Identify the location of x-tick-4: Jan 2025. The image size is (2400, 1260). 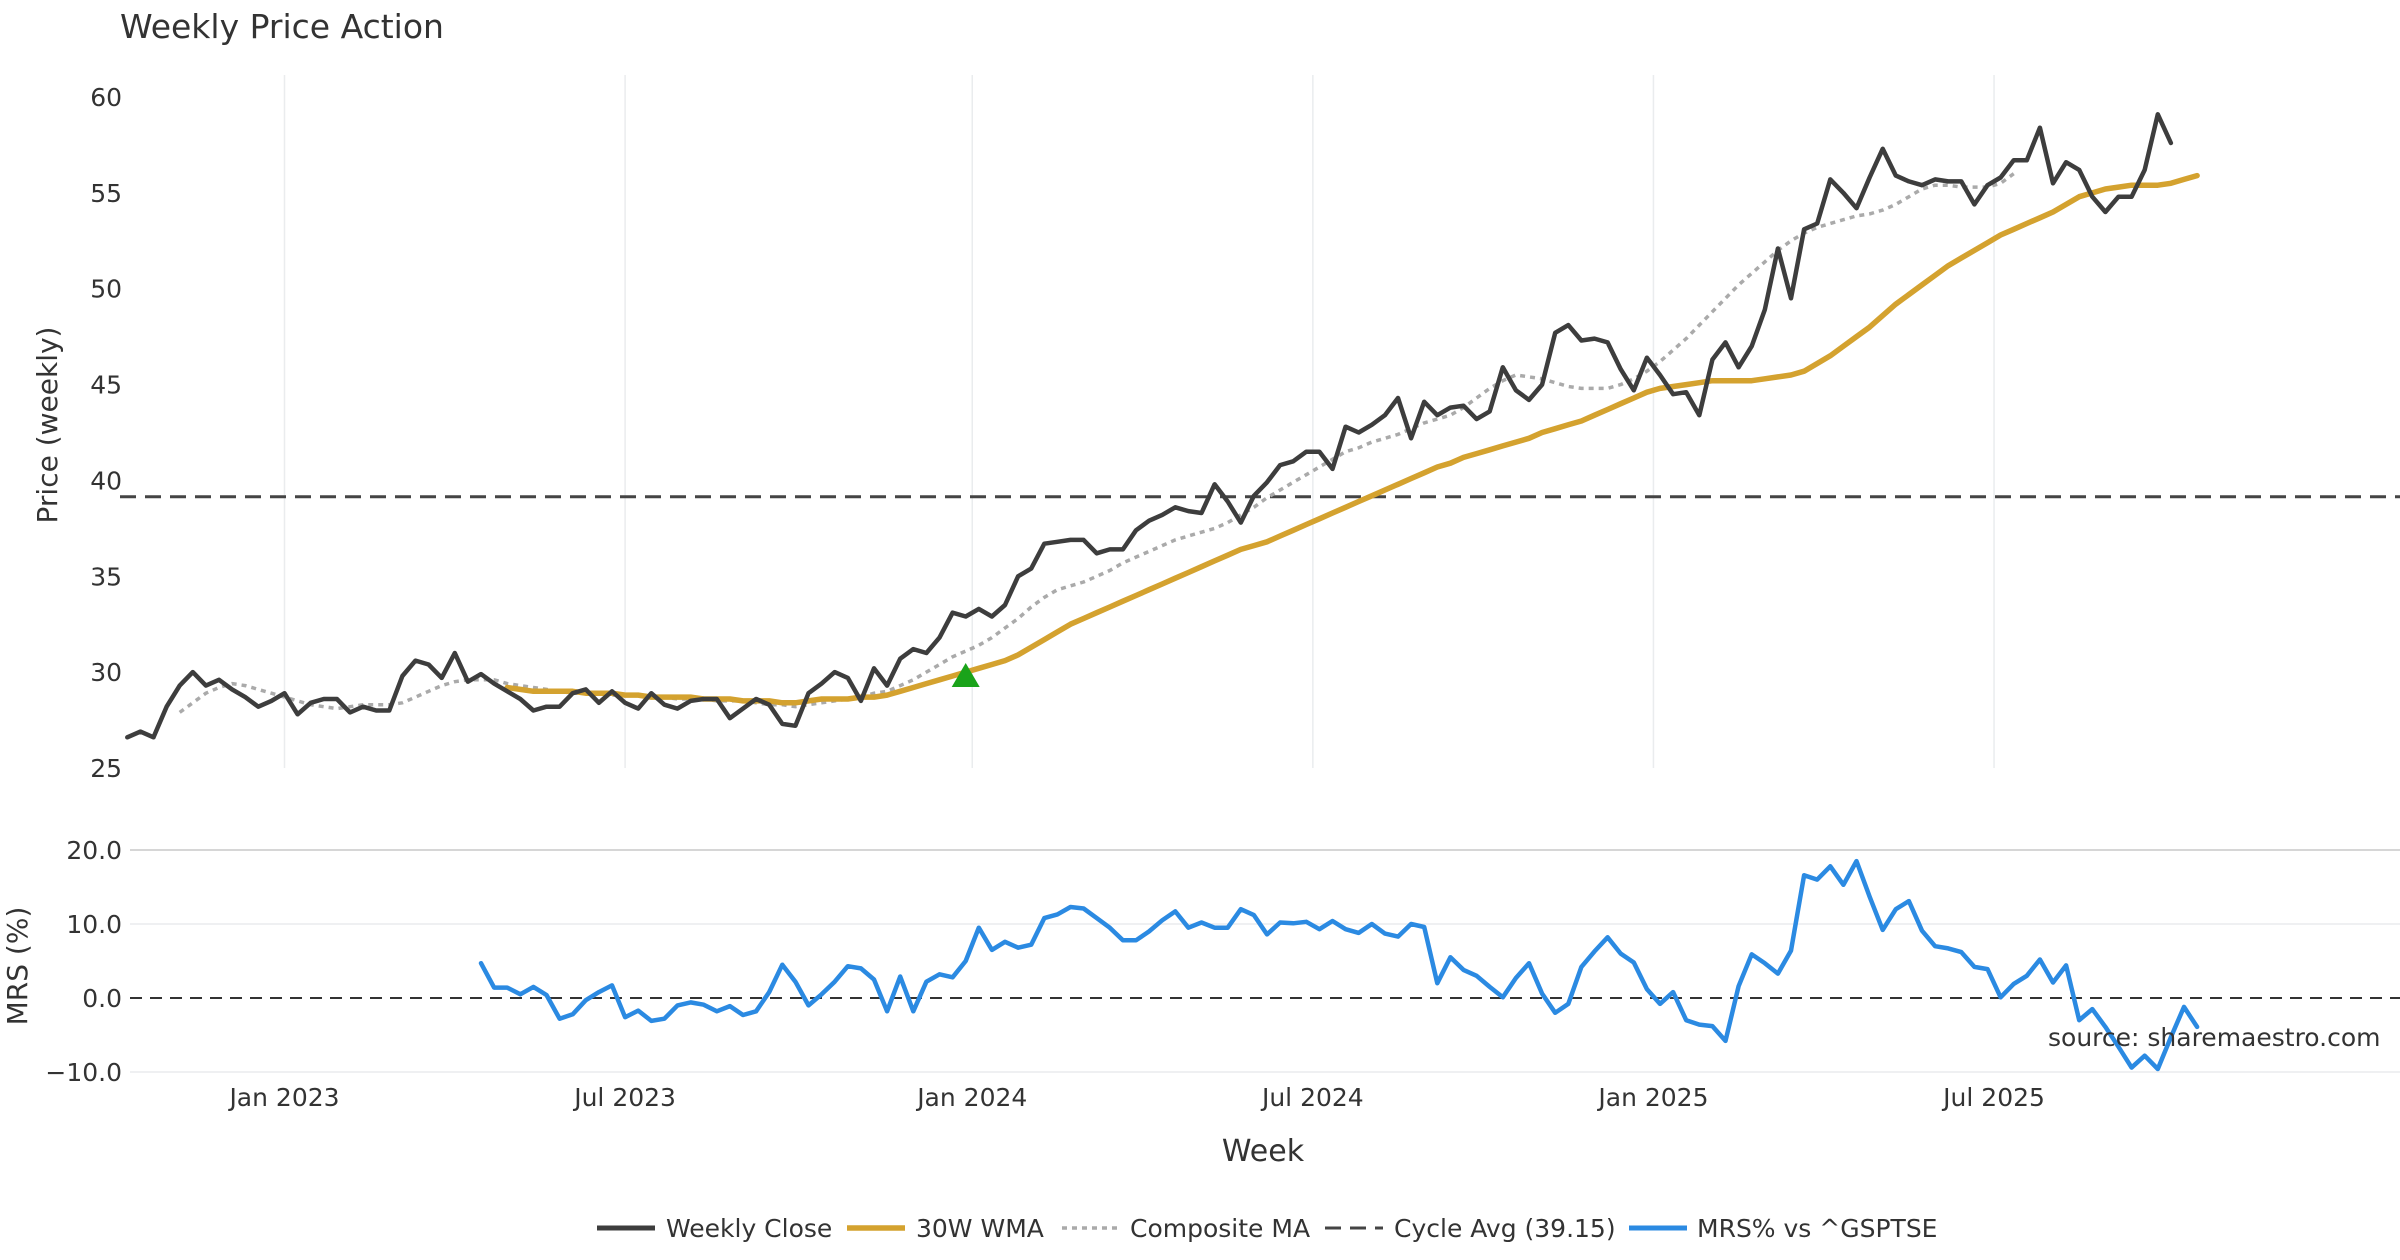
(1652, 1097).